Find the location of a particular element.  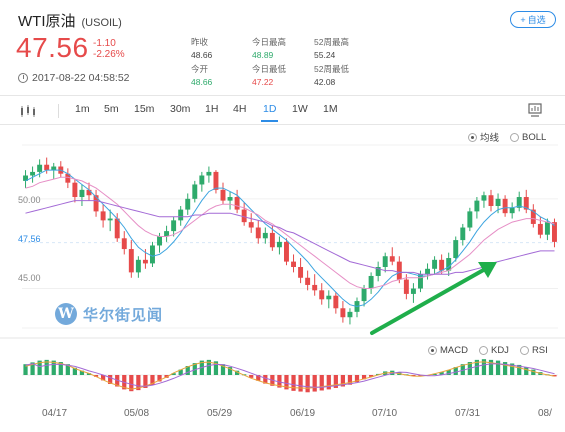

stat-label: 52周最高 is located at coordinates (331, 42).